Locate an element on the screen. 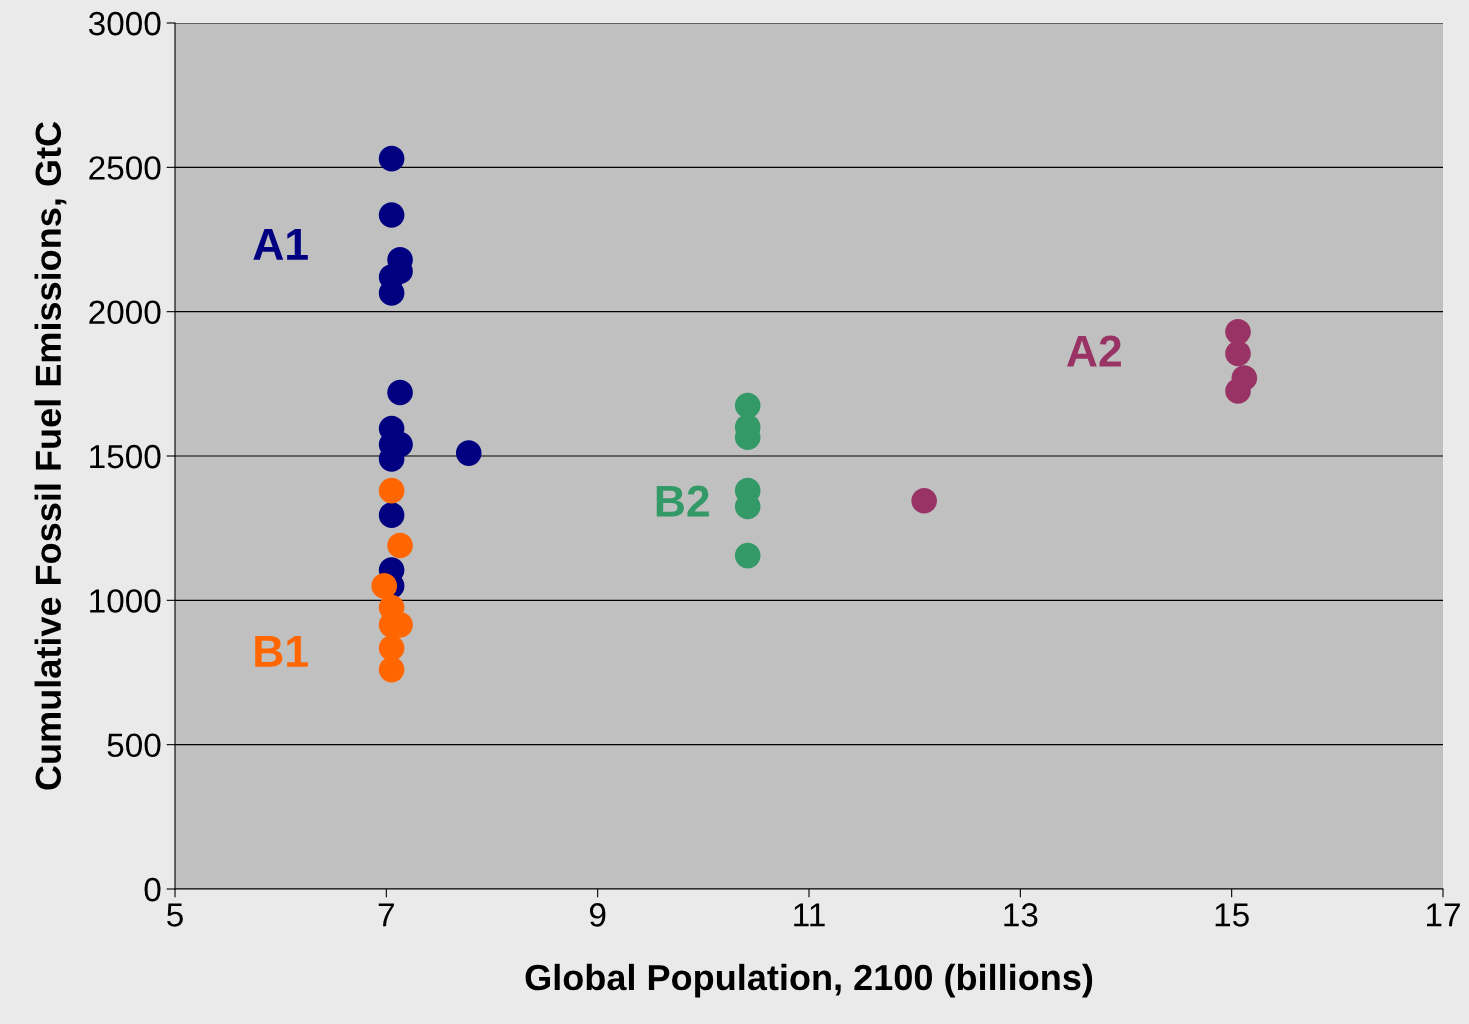 The image size is (1469, 1024). y-tick-label: 1500 is located at coordinates (125, 456).